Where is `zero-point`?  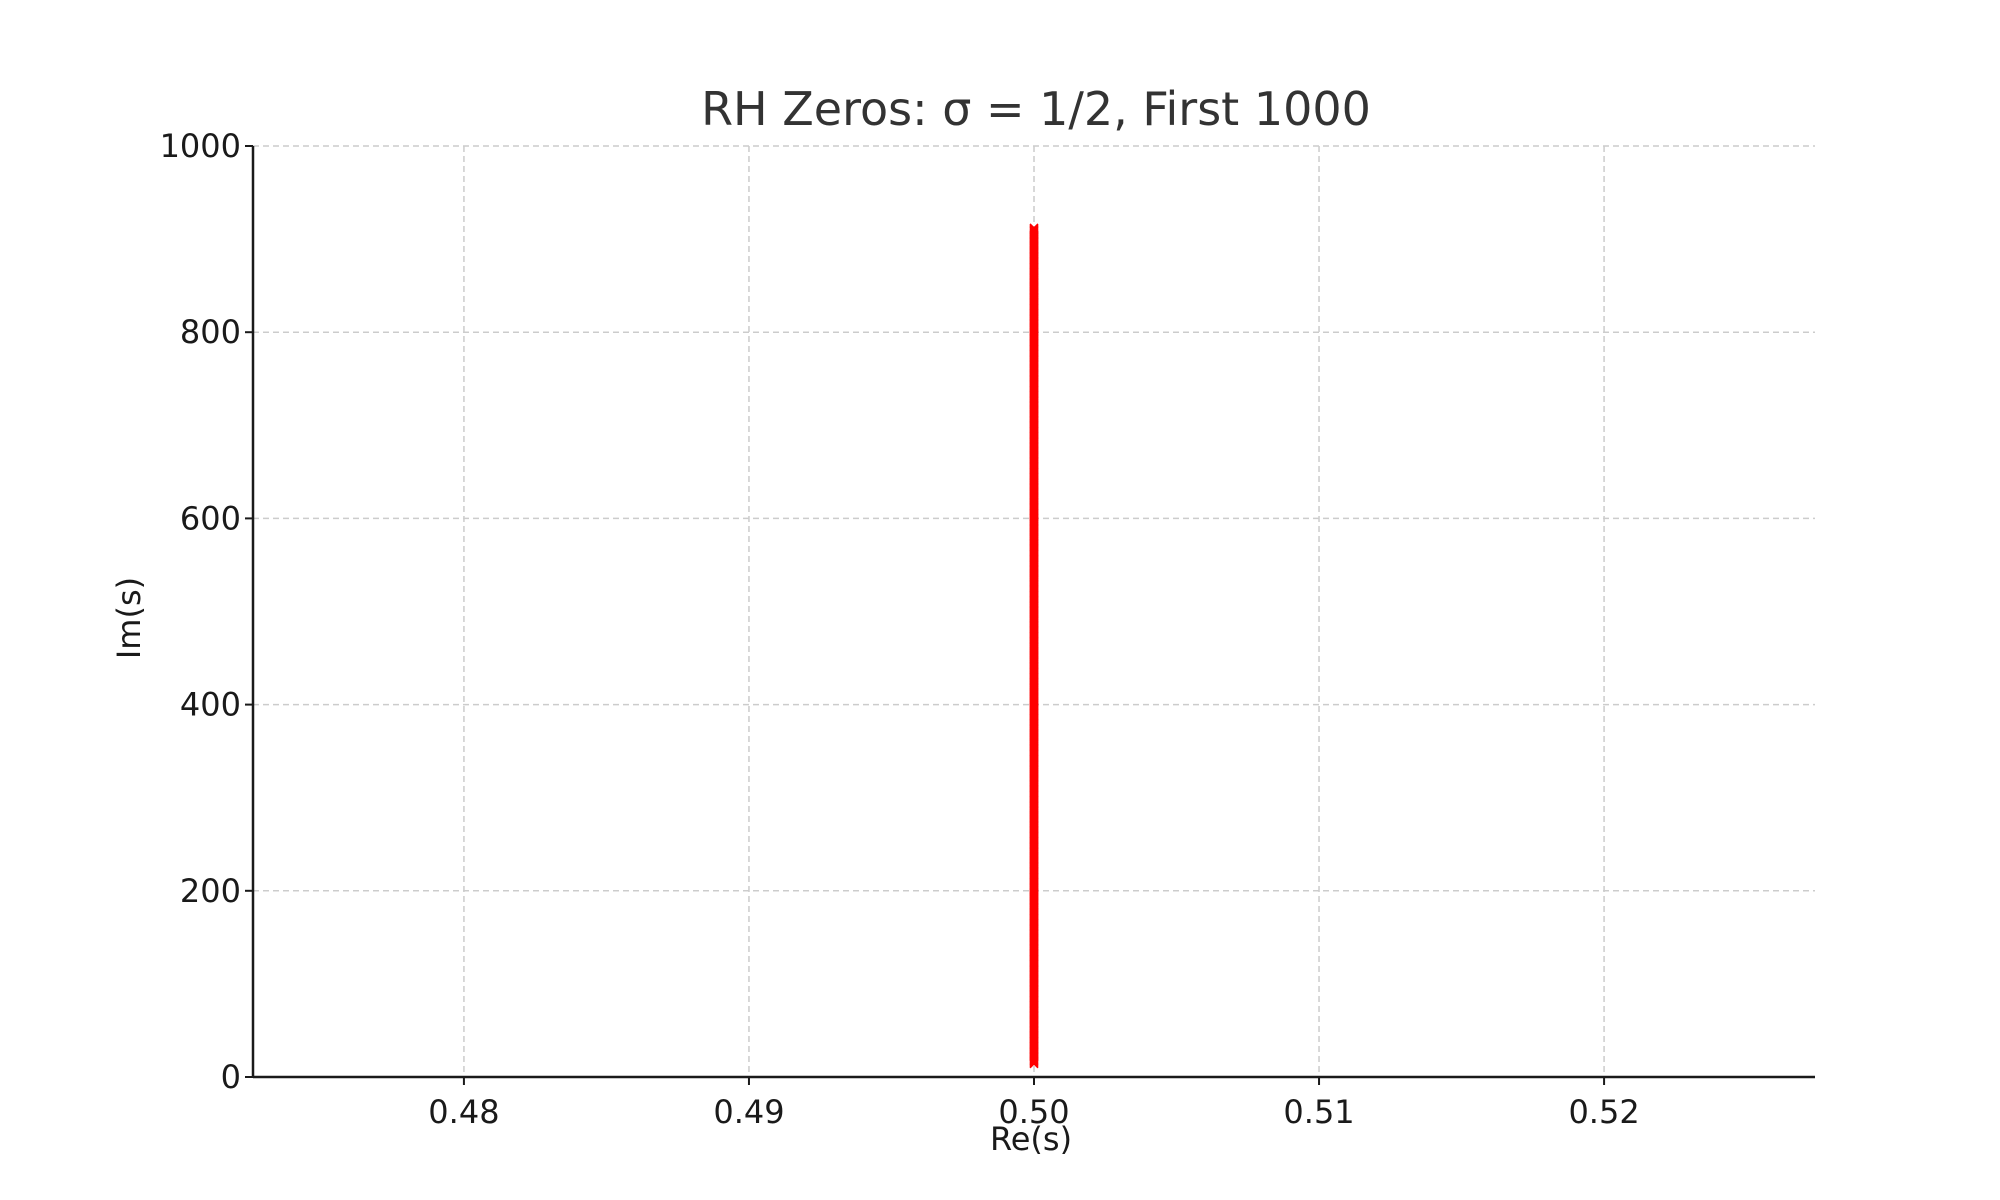
zero-point is located at coordinates (1034, 228).